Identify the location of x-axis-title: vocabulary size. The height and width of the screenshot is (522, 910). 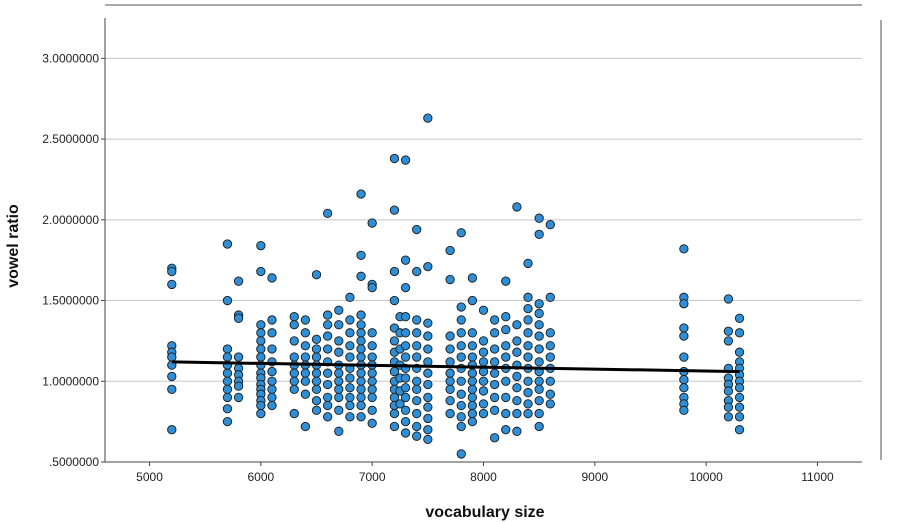
(484, 512).